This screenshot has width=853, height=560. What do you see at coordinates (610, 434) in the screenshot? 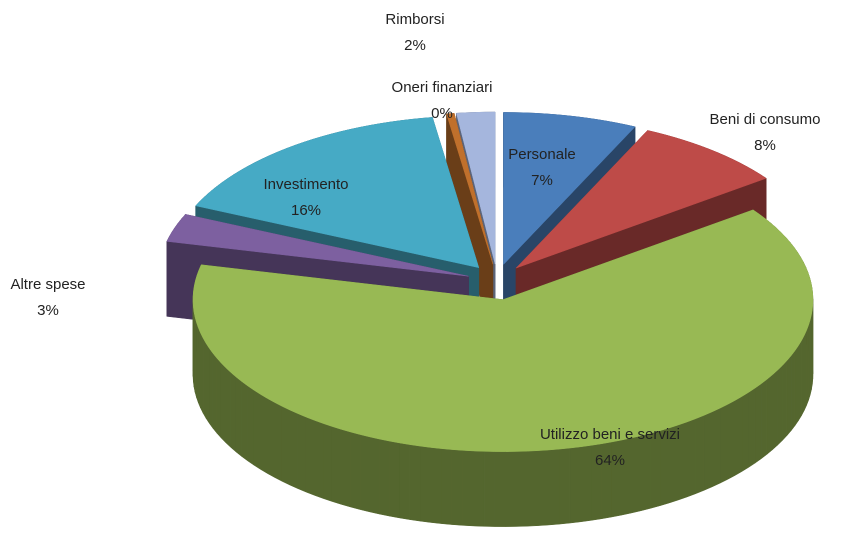
I see `slice-label: Utilizzo beni e servizi` at bounding box center [610, 434].